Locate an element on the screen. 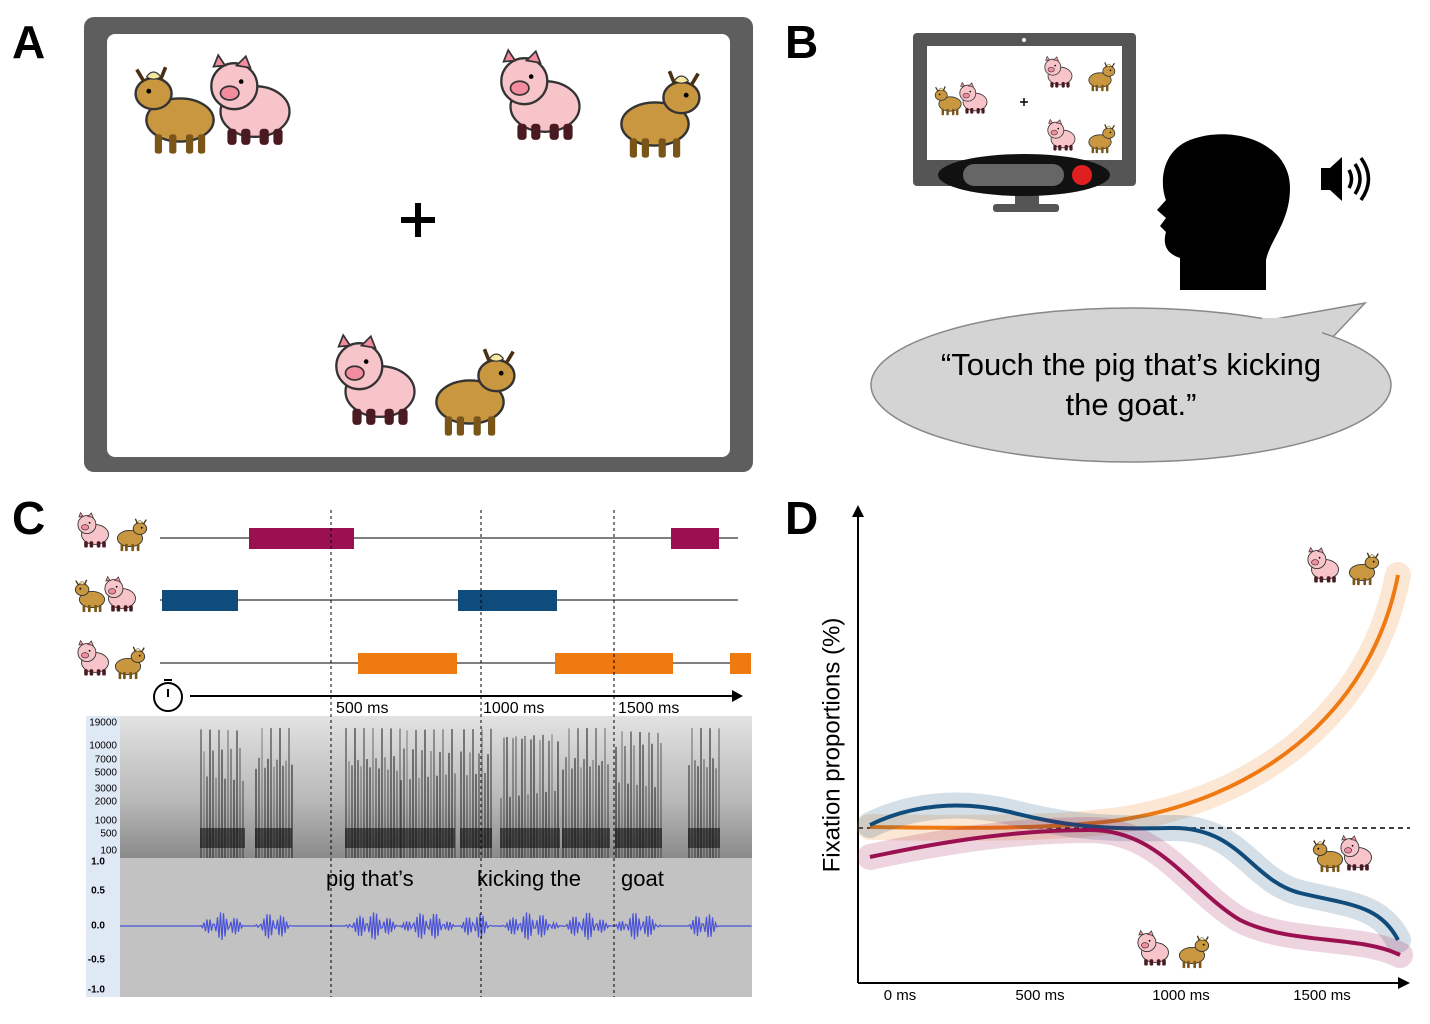  y-axis-title: Fixation proportions (%) is located at coordinates (831, 745).